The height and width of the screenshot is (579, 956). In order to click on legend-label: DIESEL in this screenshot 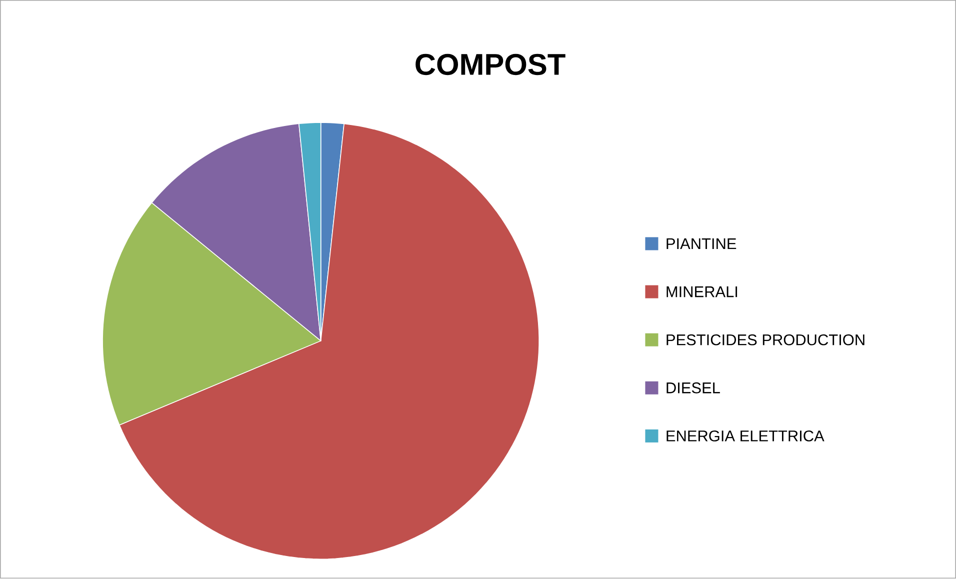, I will do `click(693, 388)`.